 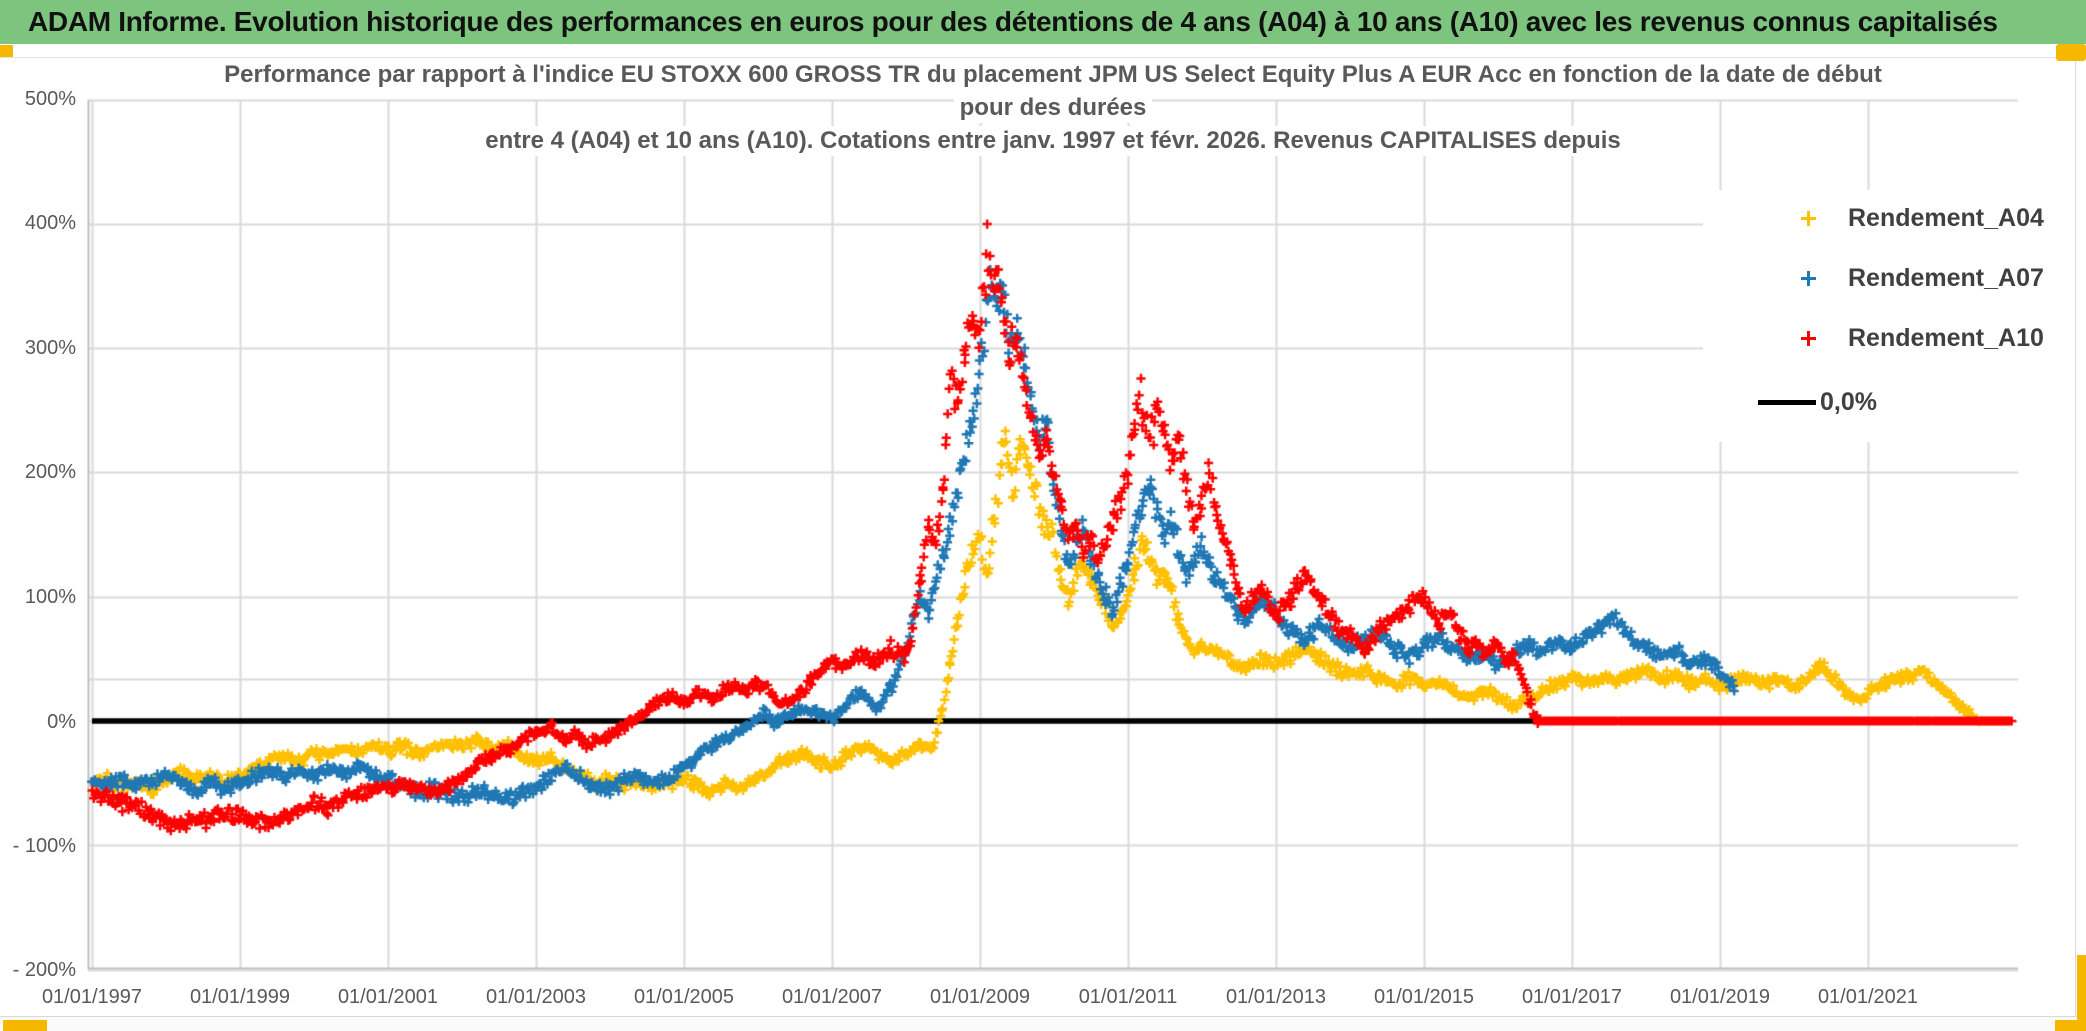 What do you see at coordinates (2071, 52) in the screenshot?
I see `amber-accent-top-right` at bounding box center [2071, 52].